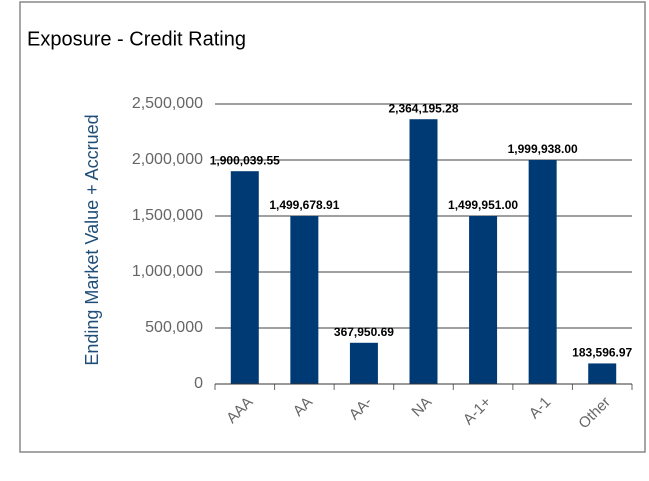  What do you see at coordinates (245, 160) in the screenshot?
I see `value-label: 1,900,039.55` at bounding box center [245, 160].